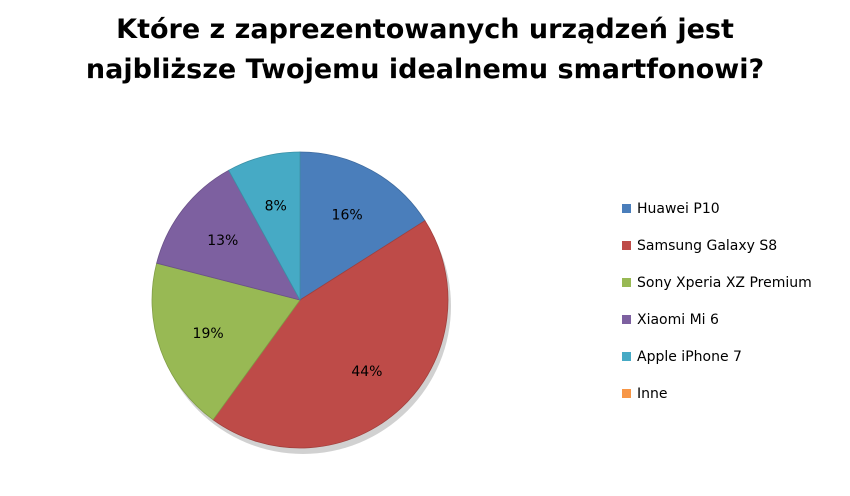  I want to click on legend-item-4: Xiaomi Mi 6, so click(735, 326).